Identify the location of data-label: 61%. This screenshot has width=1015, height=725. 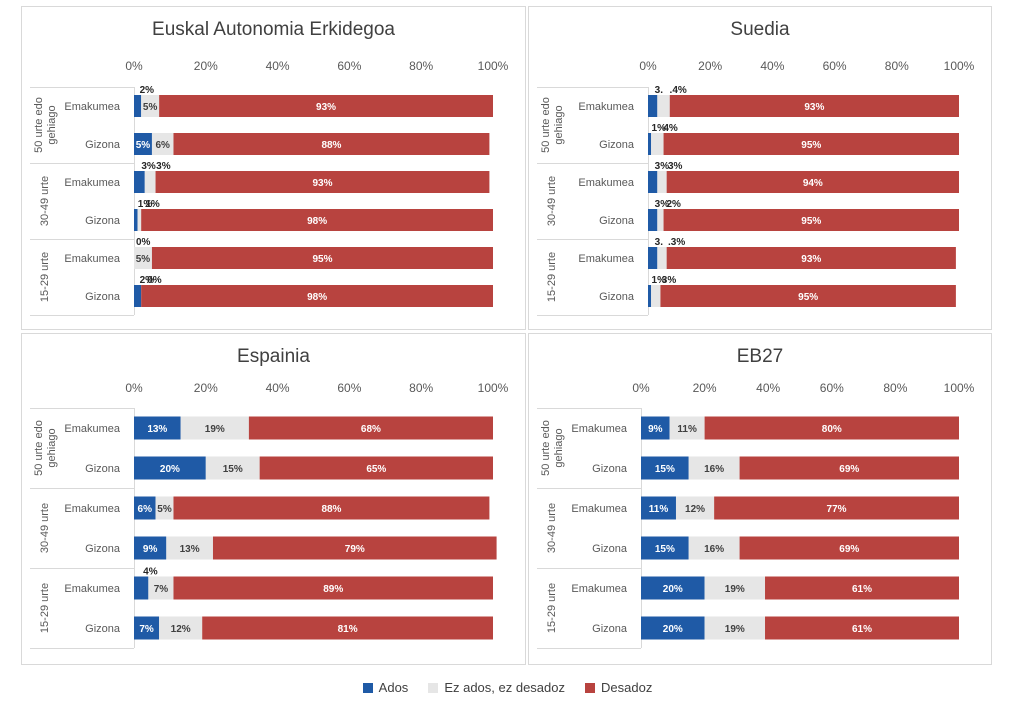
(862, 629).